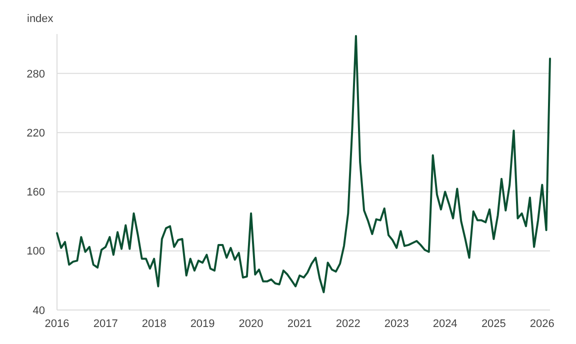  I want to click on y-tick-label: 280, so click(35, 74).